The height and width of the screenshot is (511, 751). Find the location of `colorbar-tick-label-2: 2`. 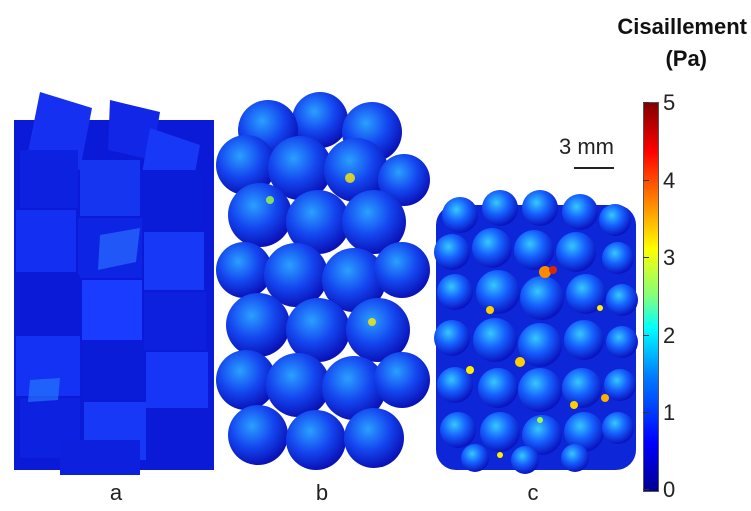

colorbar-tick-label-2: 2 is located at coordinates (669, 335).